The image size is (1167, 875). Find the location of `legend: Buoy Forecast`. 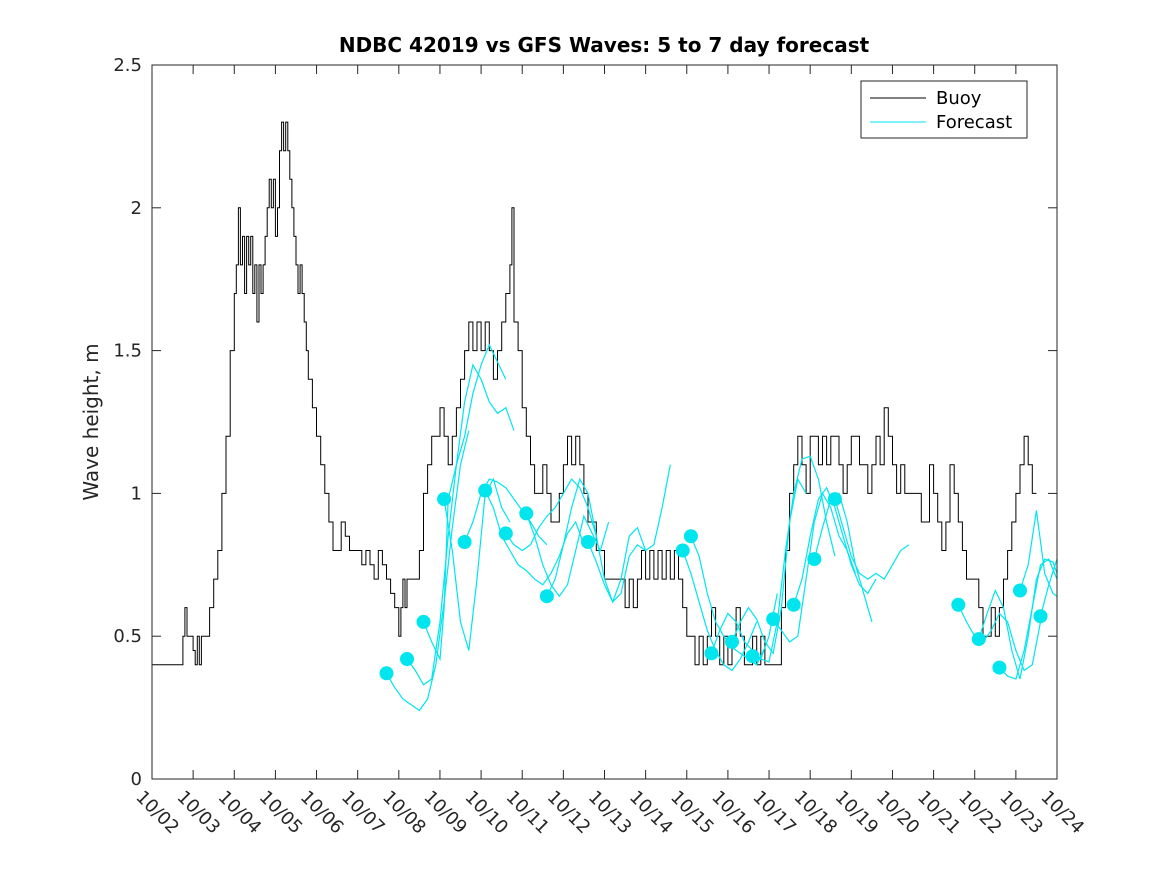

legend: Buoy Forecast is located at coordinates (944, 109).